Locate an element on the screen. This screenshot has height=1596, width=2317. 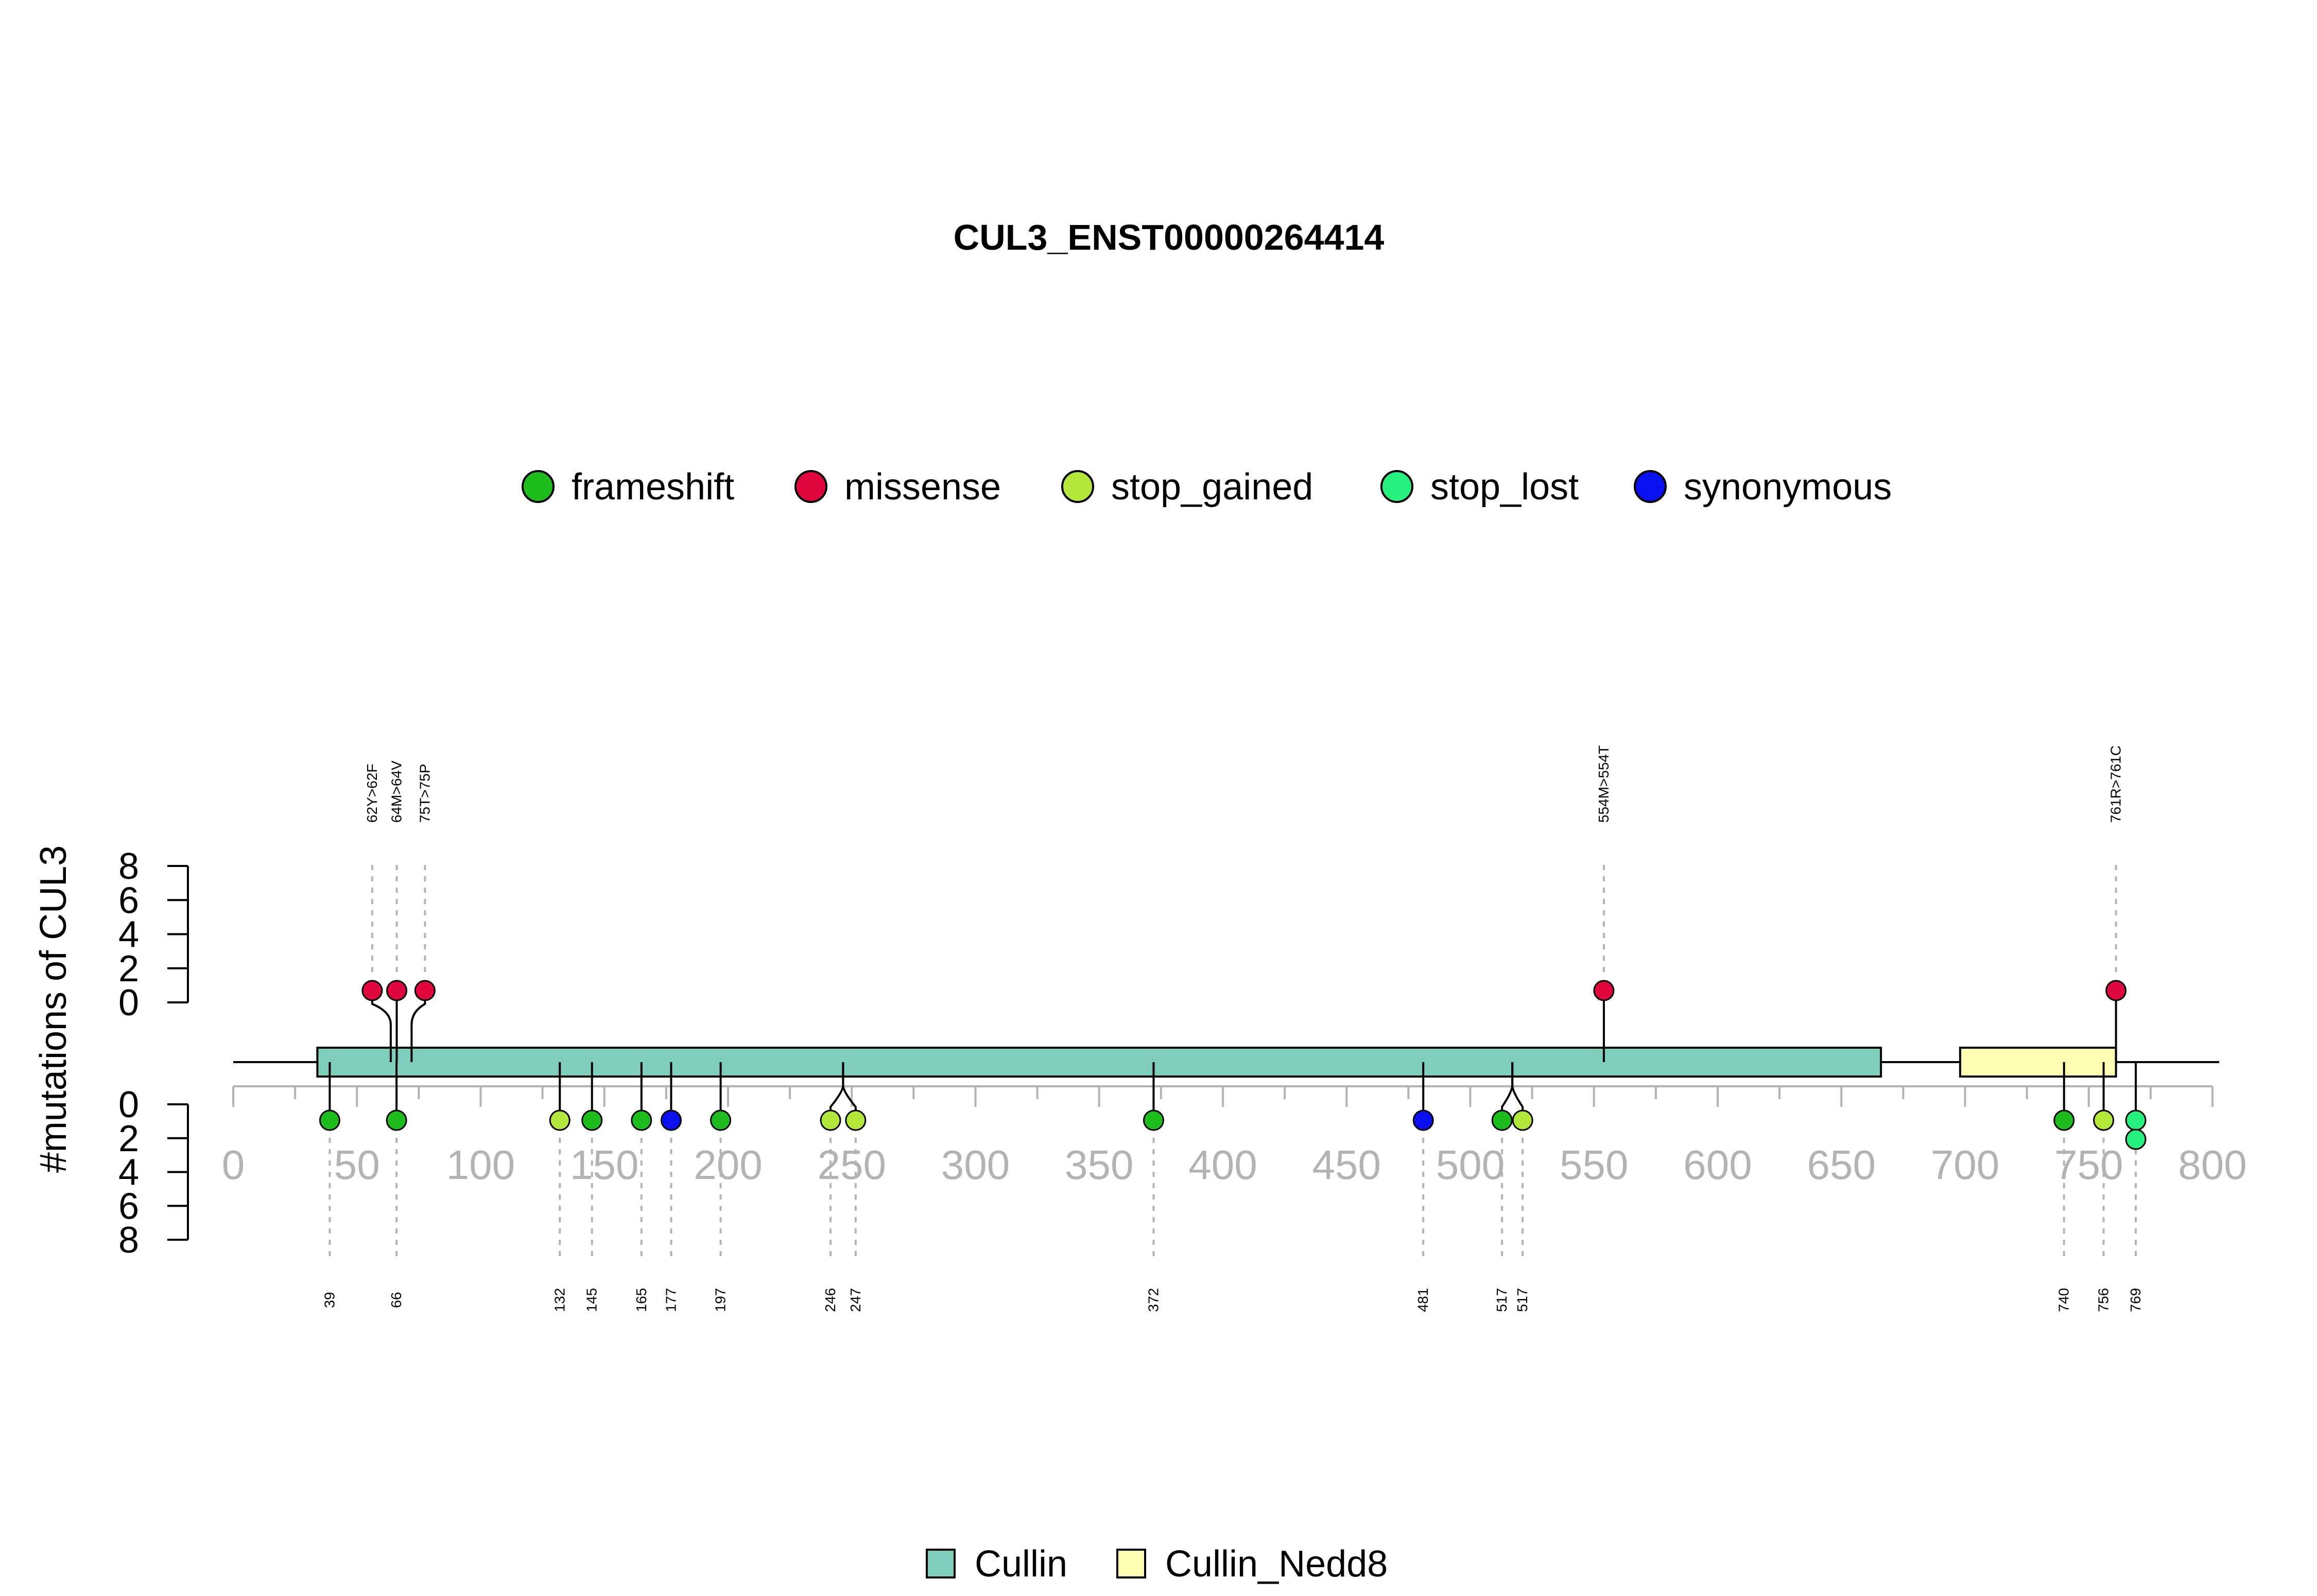
x-axis-tick-label: 650 is located at coordinates (1841, 1165).